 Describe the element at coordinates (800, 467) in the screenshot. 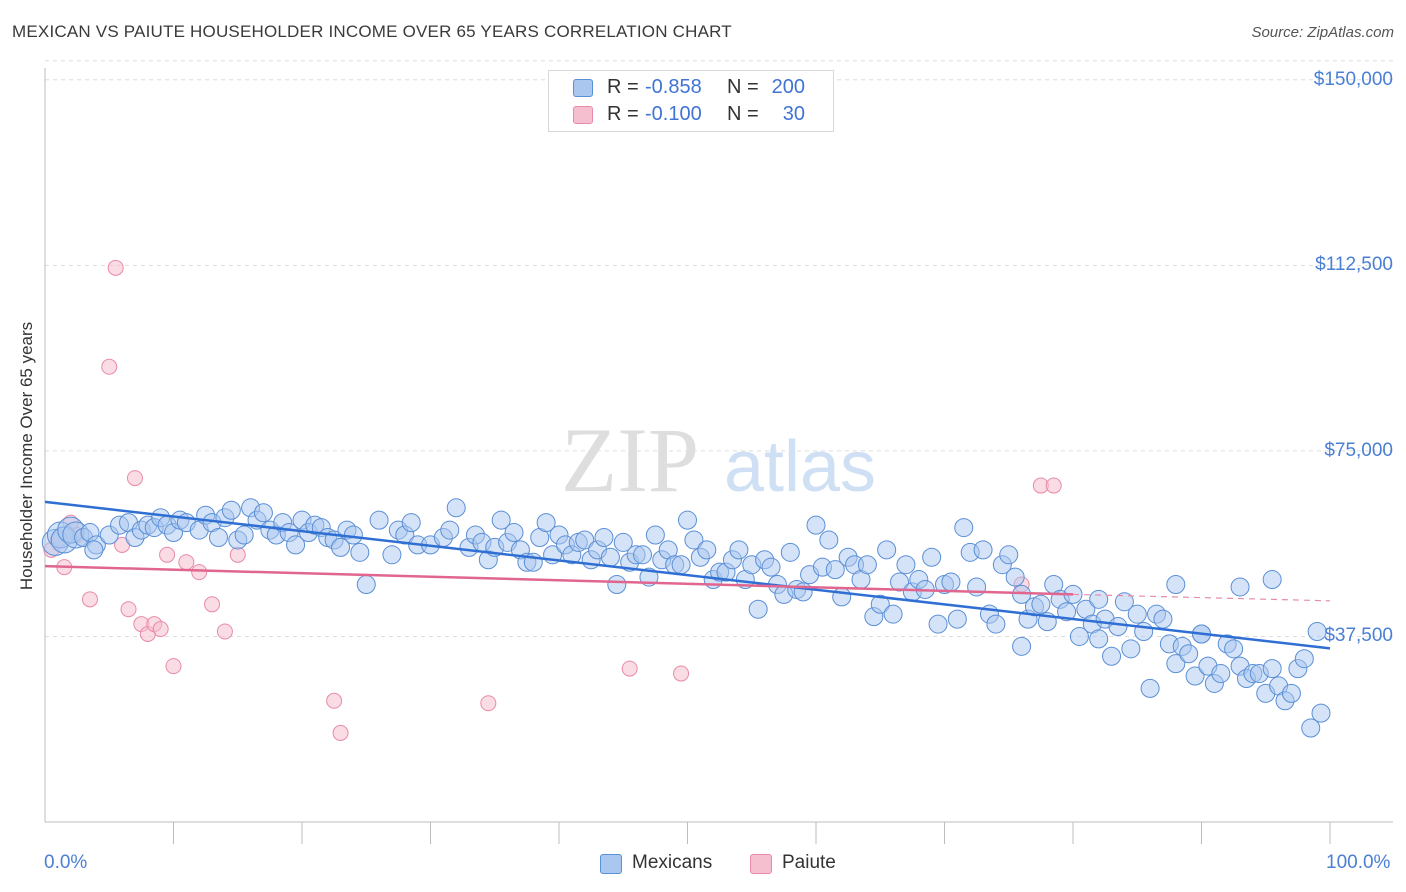

I see `watermark-atlas: atlas` at that location.